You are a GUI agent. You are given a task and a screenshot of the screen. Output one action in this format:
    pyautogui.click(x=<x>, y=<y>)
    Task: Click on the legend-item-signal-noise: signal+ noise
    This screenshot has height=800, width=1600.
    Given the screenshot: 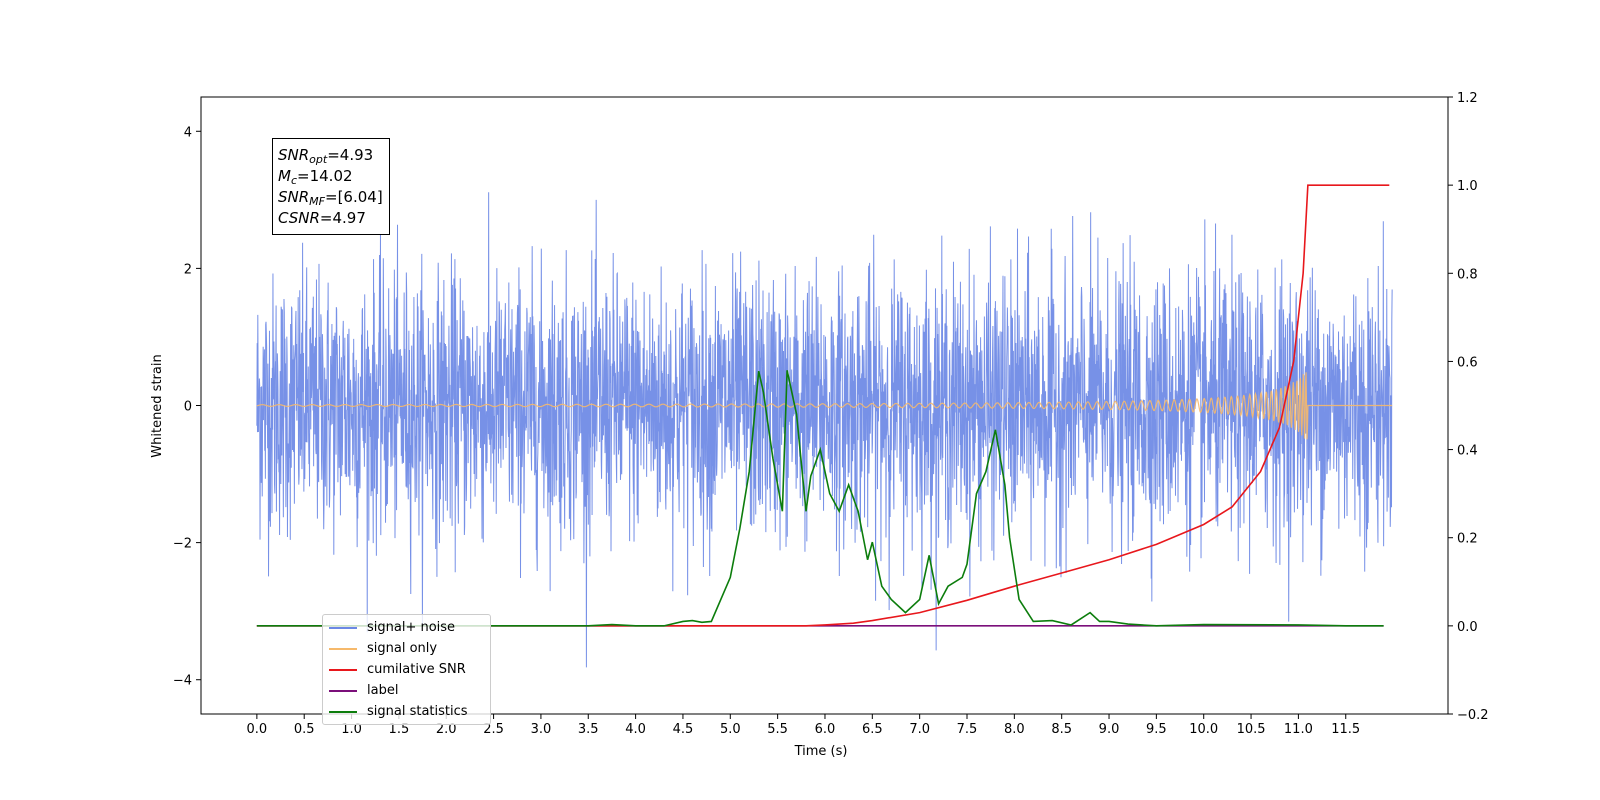 What is the action you would take?
    pyautogui.click(x=406, y=627)
    